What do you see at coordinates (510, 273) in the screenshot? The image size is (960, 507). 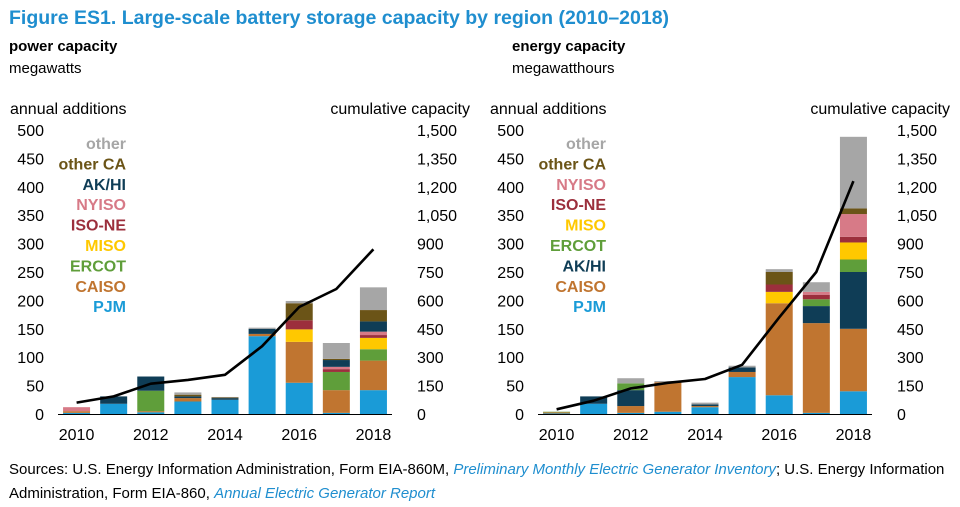 I see `left-axis-tick: 250` at bounding box center [510, 273].